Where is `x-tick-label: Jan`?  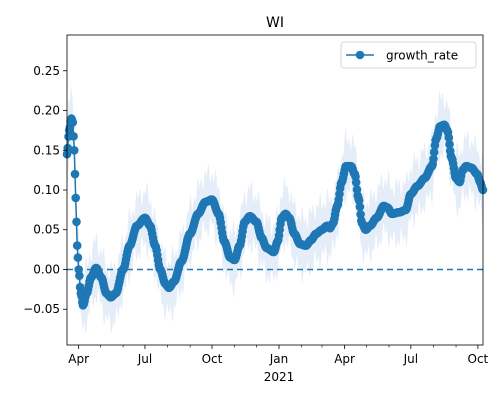 x-tick-label: Jan is located at coordinates (279, 359).